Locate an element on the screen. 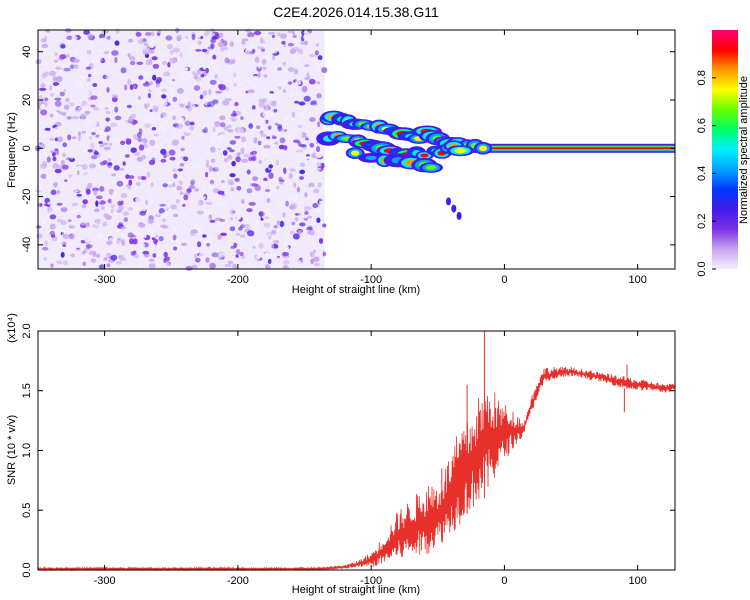 This screenshot has width=750, height=600. signal-fragments is located at coordinates (404, 165).